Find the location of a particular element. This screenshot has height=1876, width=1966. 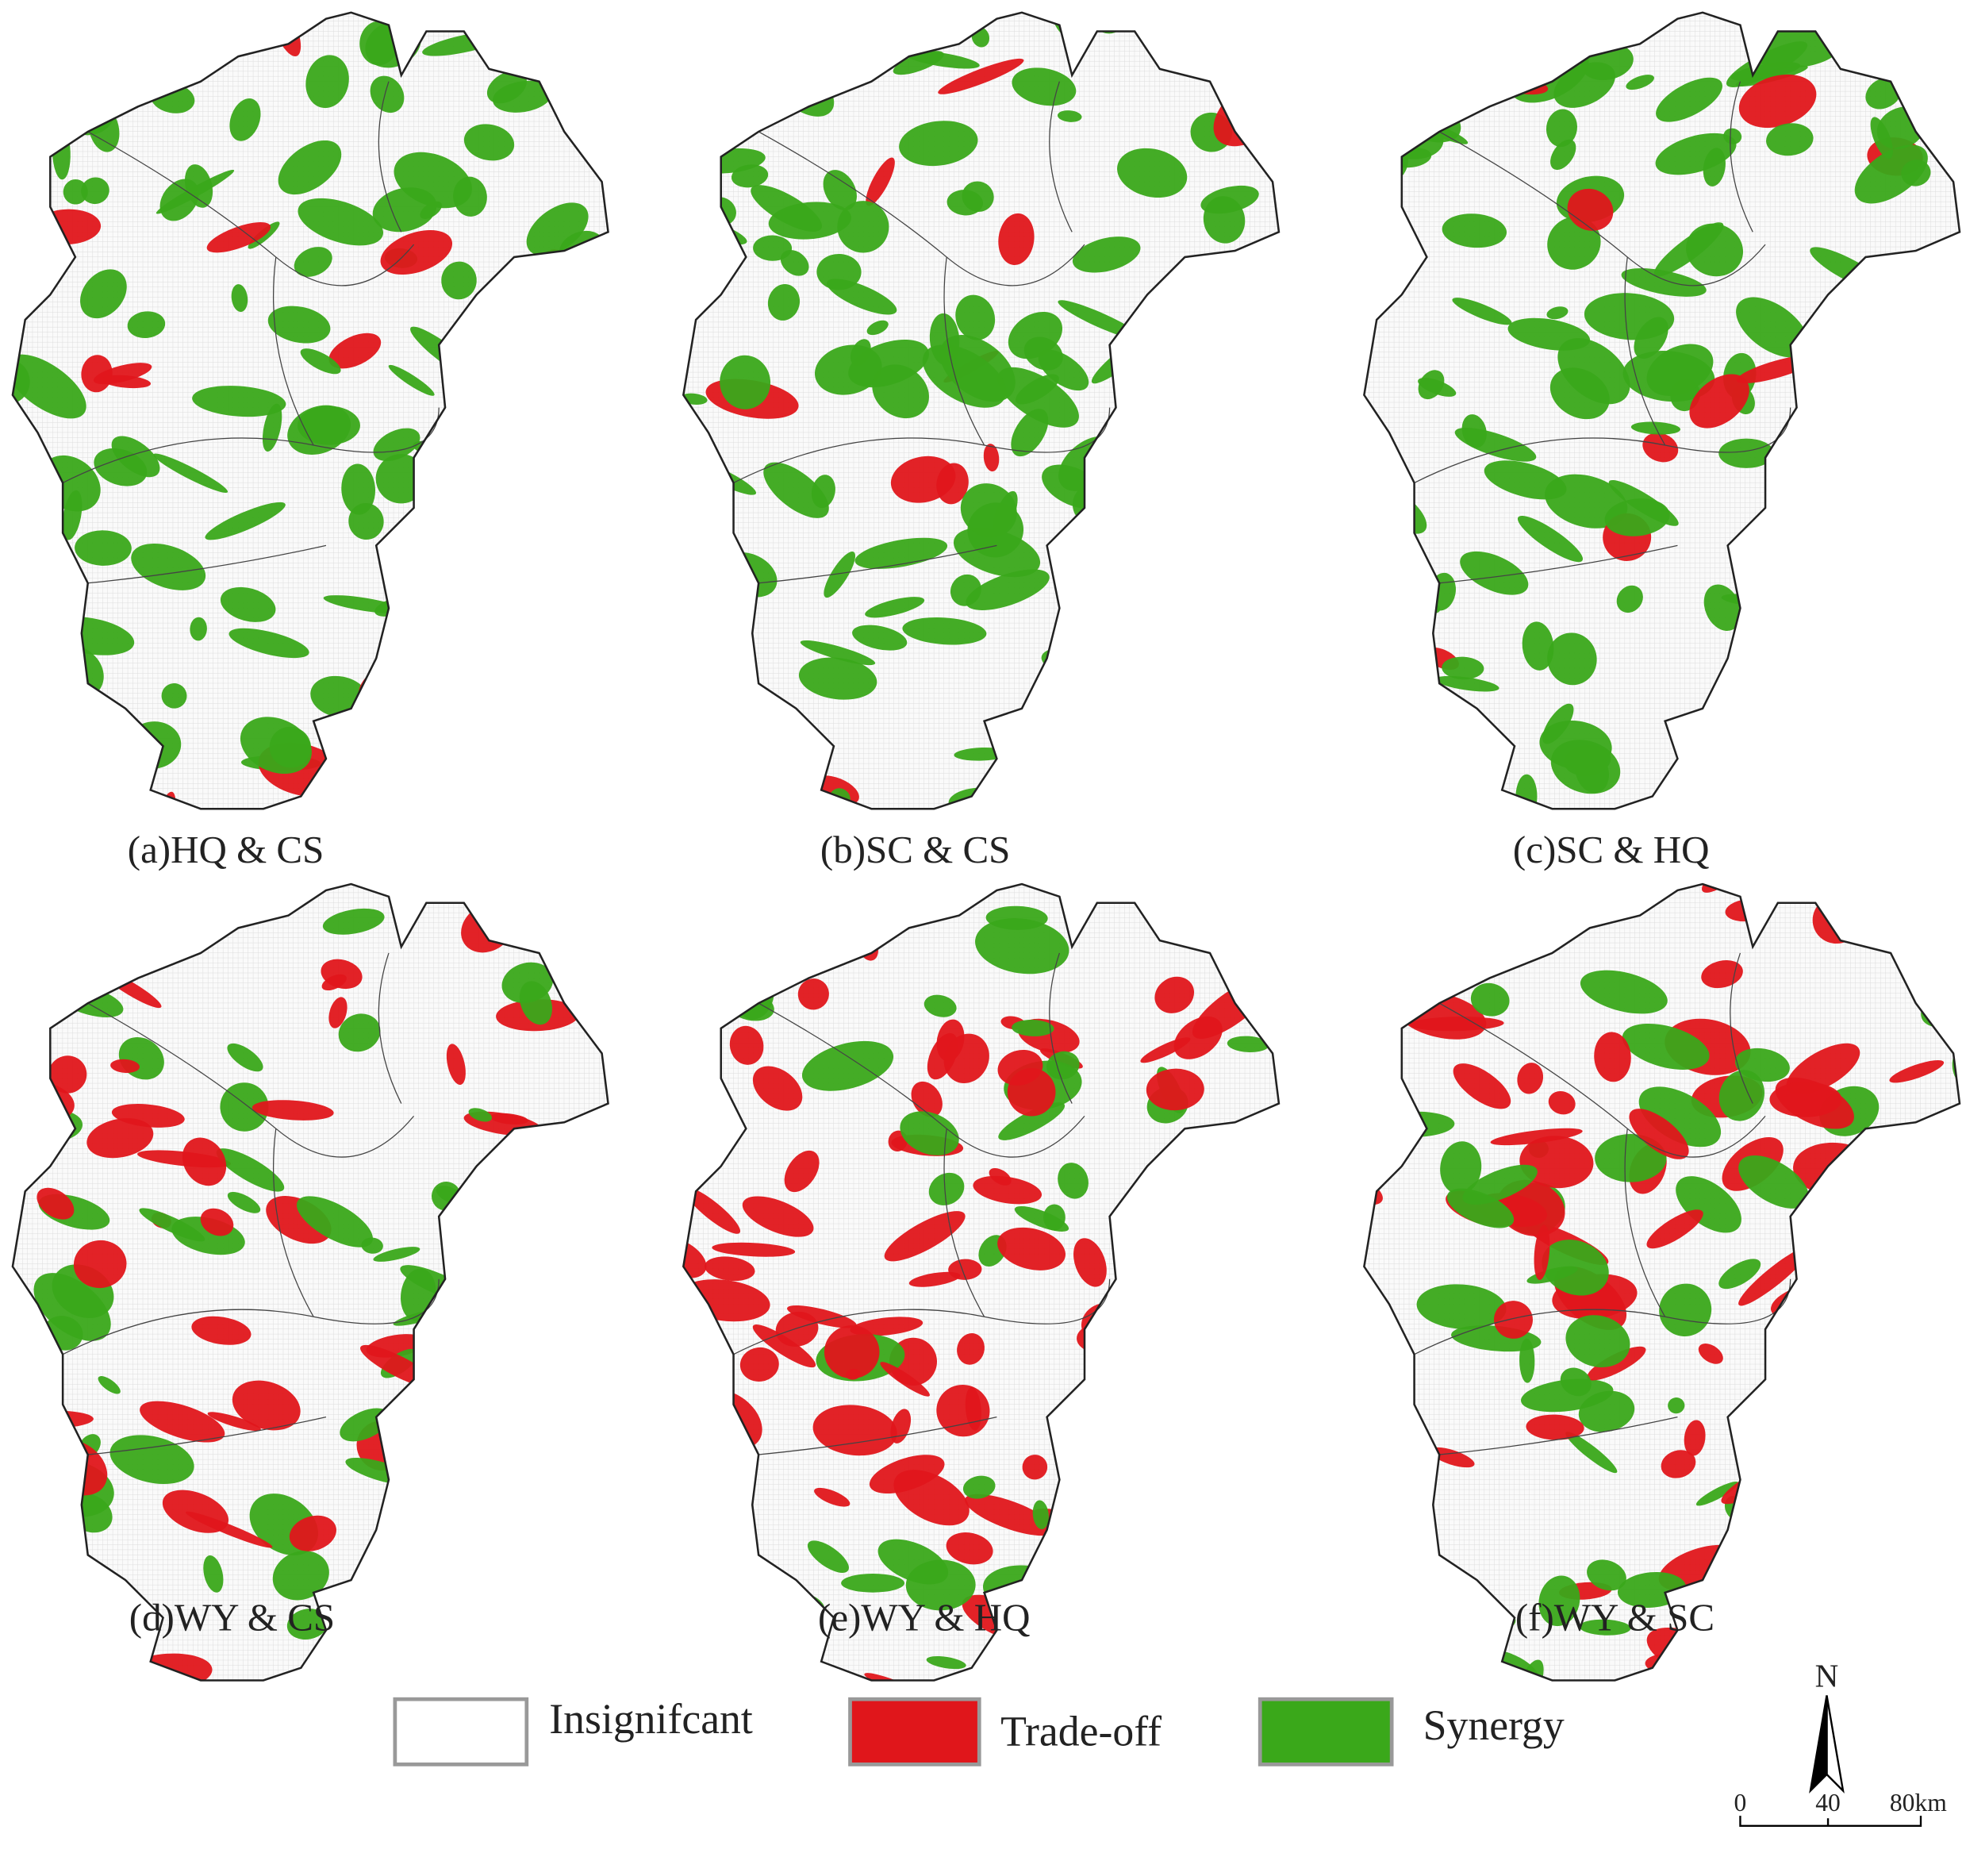

scale-bar is located at coordinates (1830, 1821).